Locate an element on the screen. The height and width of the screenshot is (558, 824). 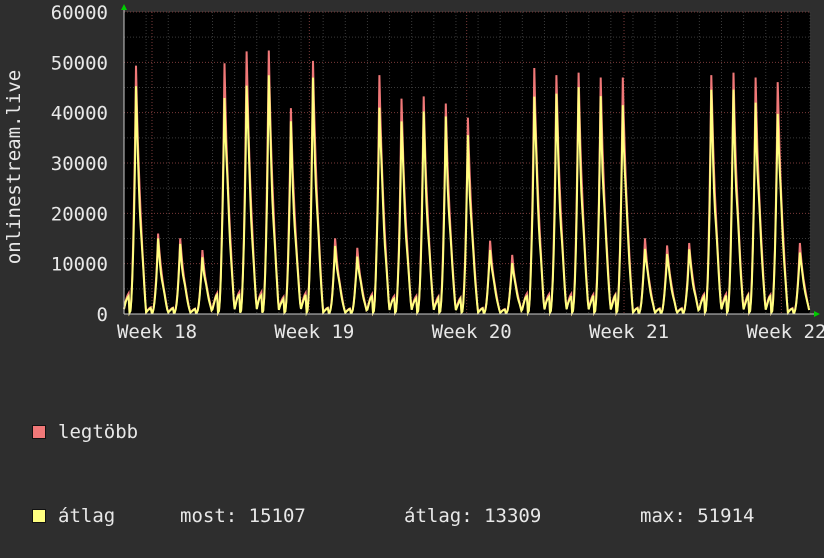
y-tick-label: 10000 is located at coordinates (79, 265).